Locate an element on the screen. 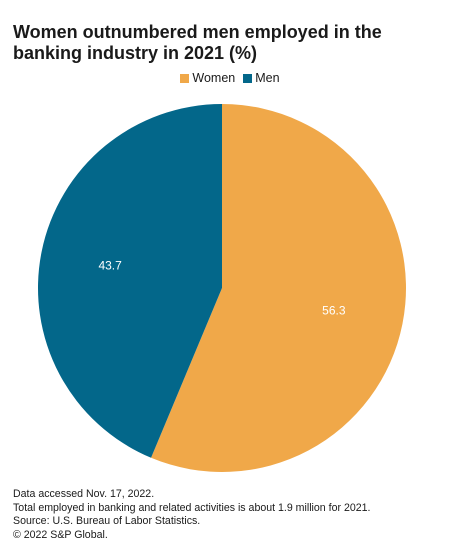  legend-item-men: Men is located at coordinates (261, 78).